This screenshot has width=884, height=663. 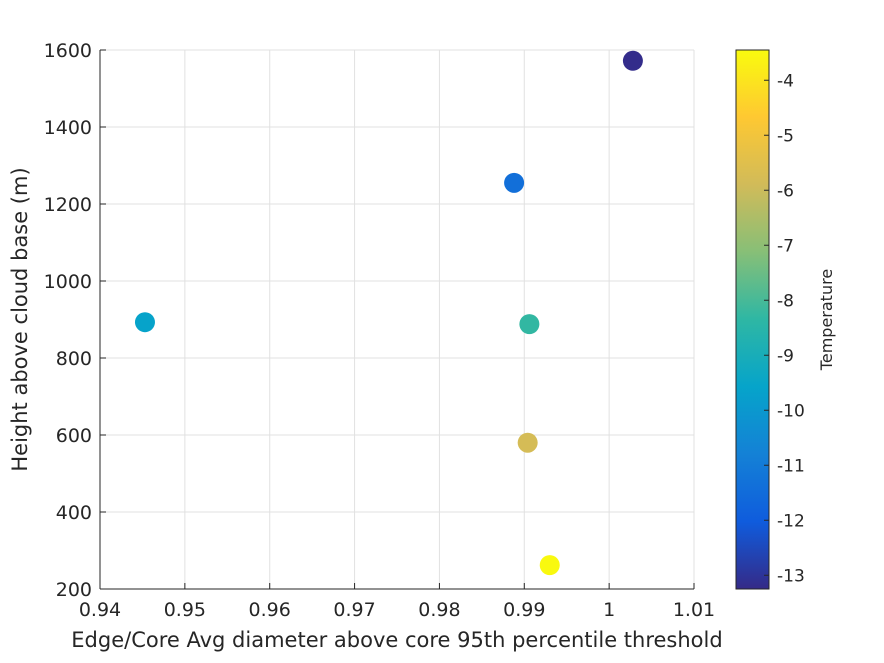 What do you see at coordinates (785, 301) in the screenshot?
I see `colorbar-tick-label: -8` at bounding box center [785, 301].